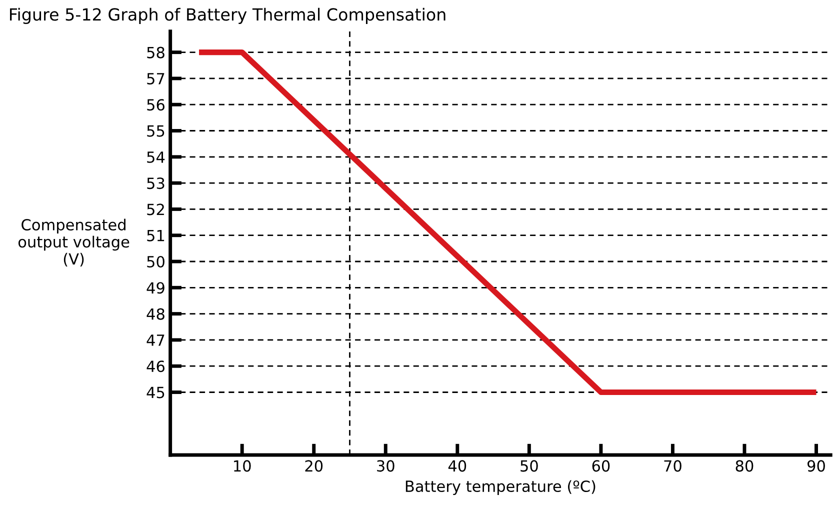 Image resolution: width=839 pixels, height=523 pixels. What do you see at coordinates (155, 340) in the screenshot?
I see `y-tick-label: 47` at bounding box center [155, 340].